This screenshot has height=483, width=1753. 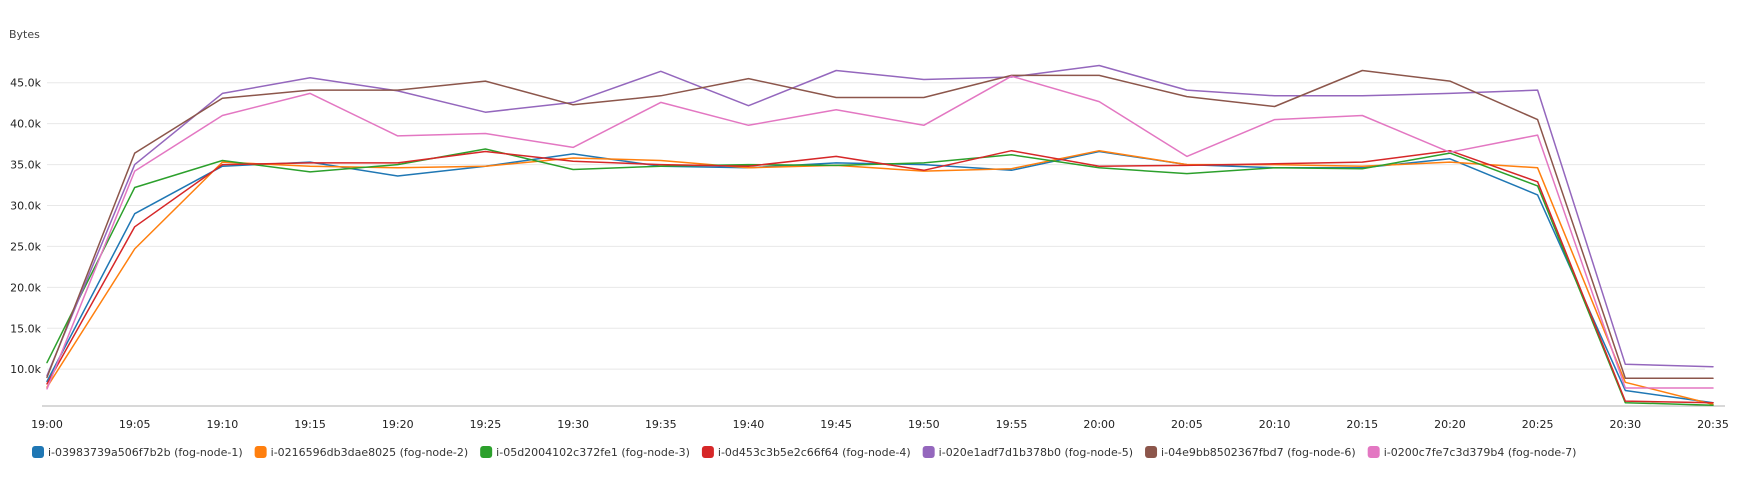 I want to click on legend-label: i-0200c7fe7c3d379b4 (fog-node-7), so click(x=1480, y=452).